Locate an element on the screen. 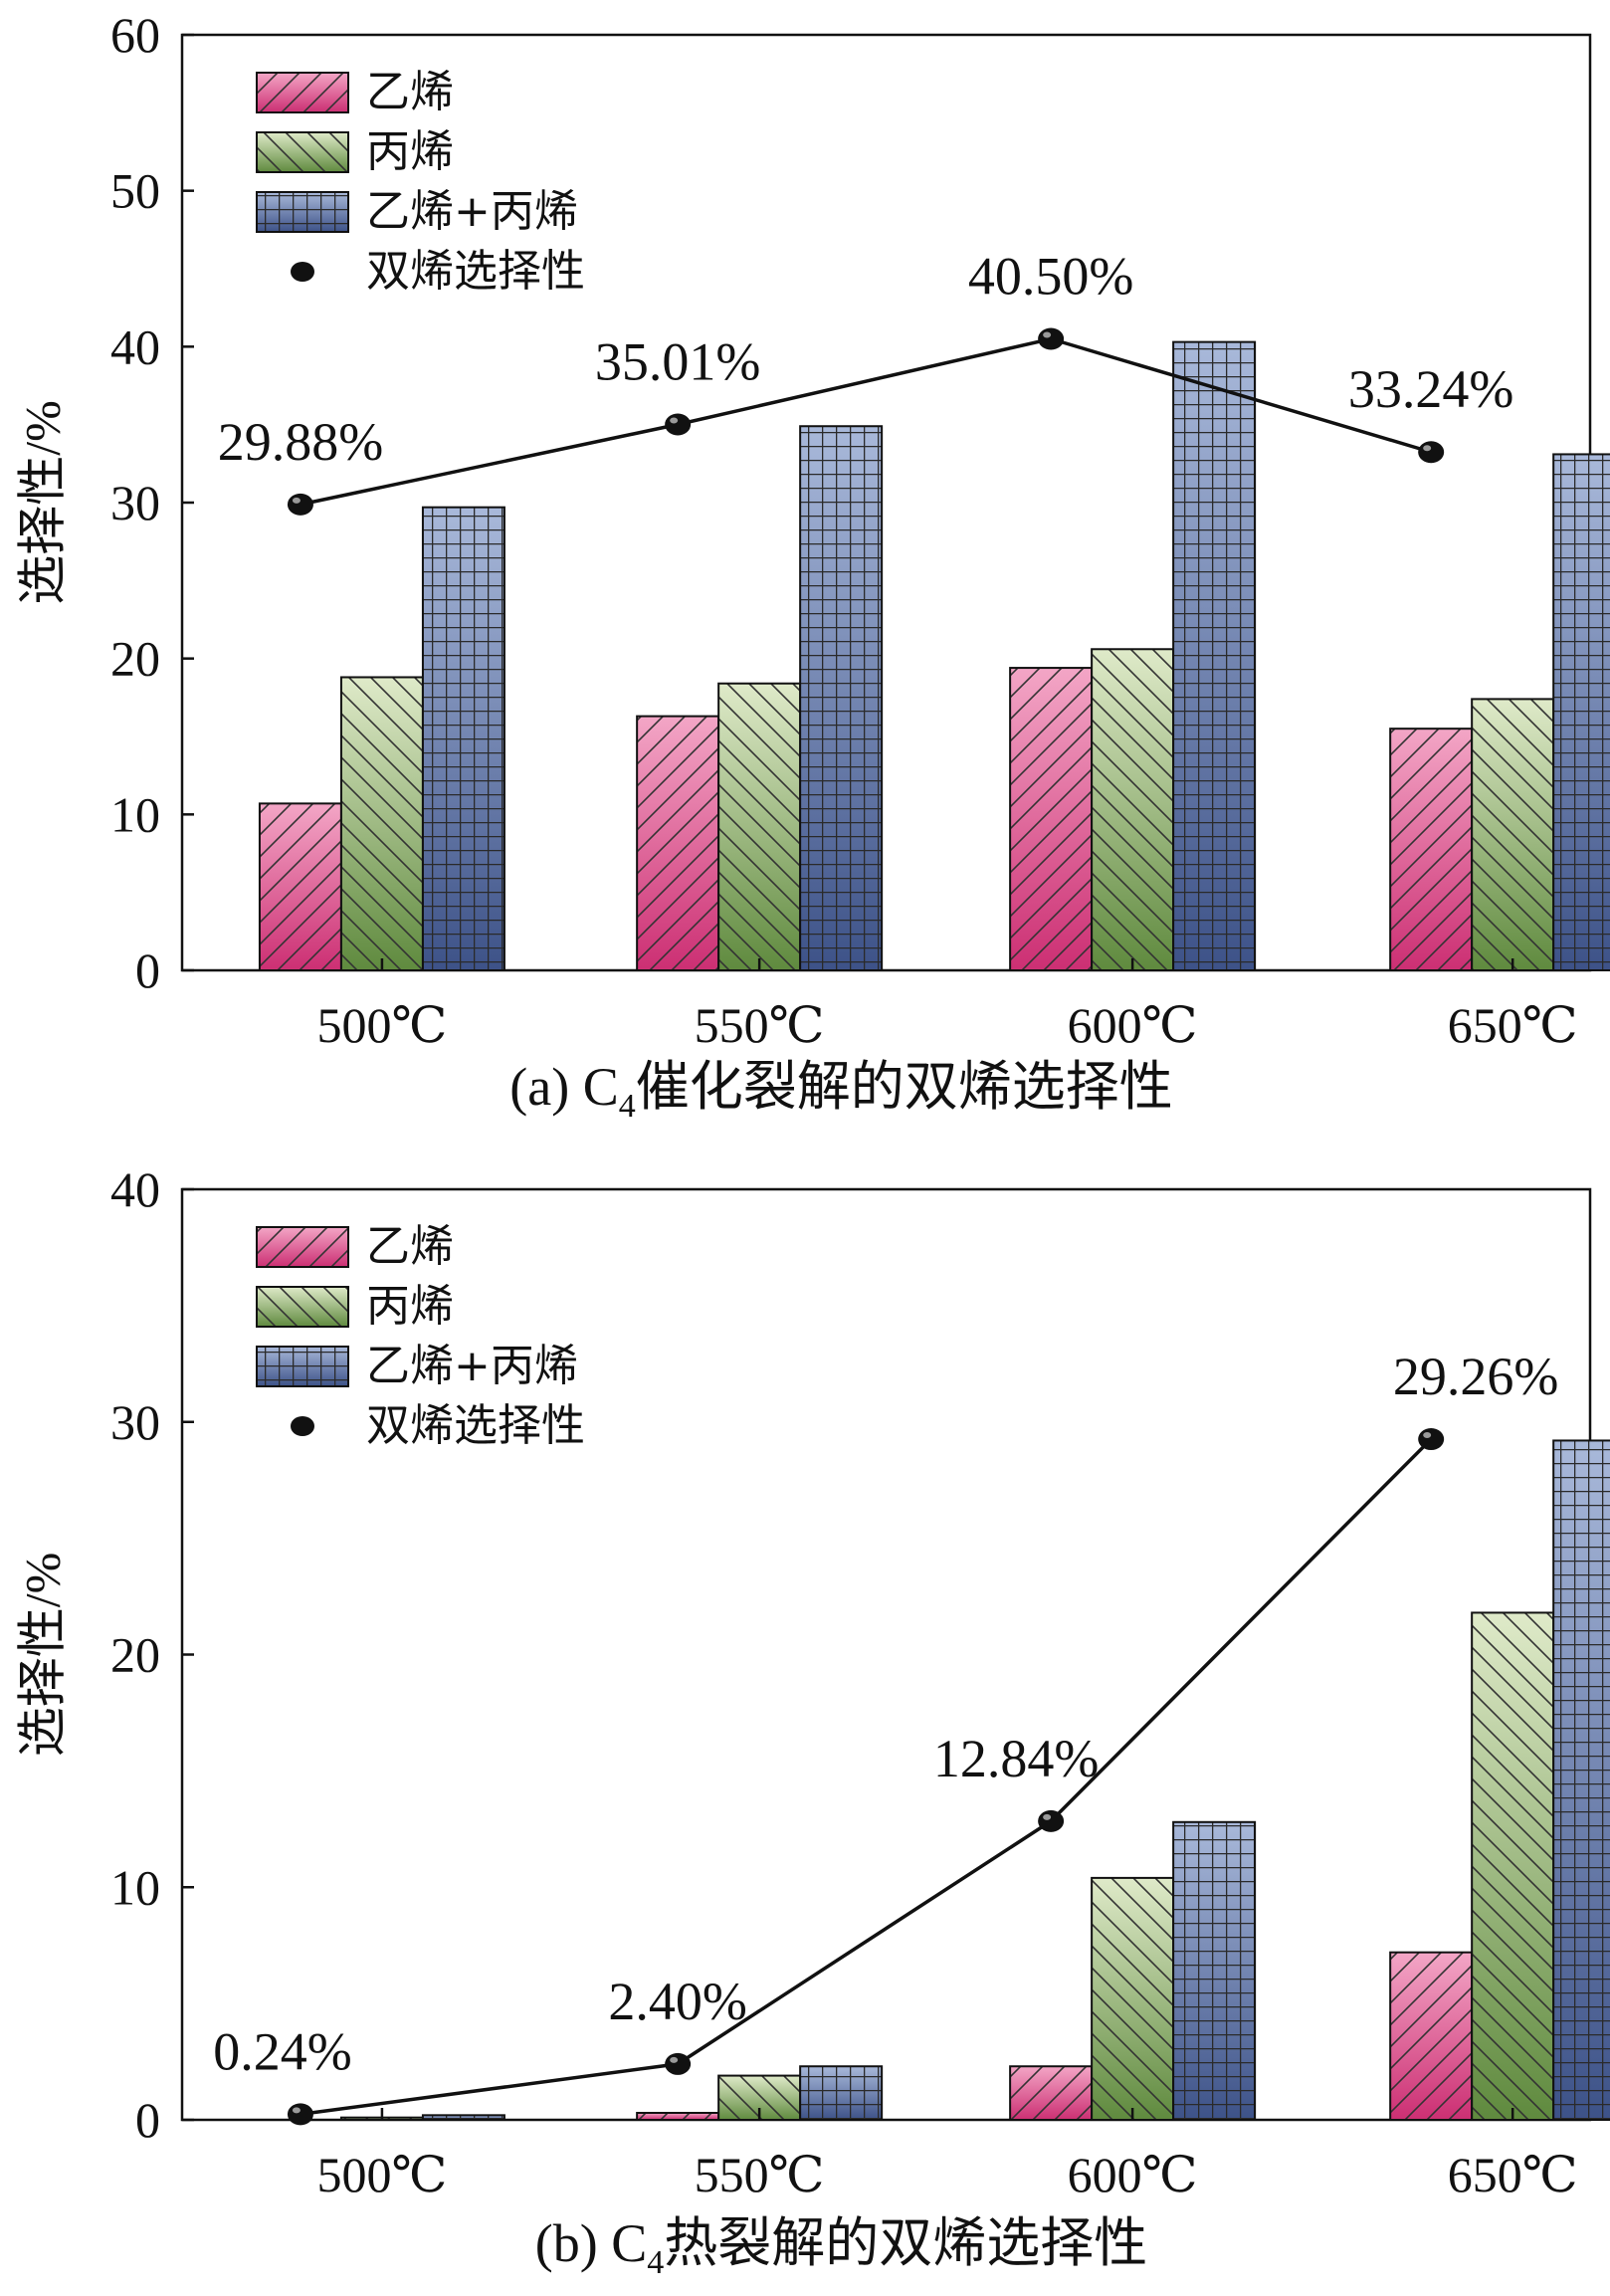 The height and width of the screenshot is (2296, 1610). selectivity-label: 29.26% is located at coordinates (1476, 1376).